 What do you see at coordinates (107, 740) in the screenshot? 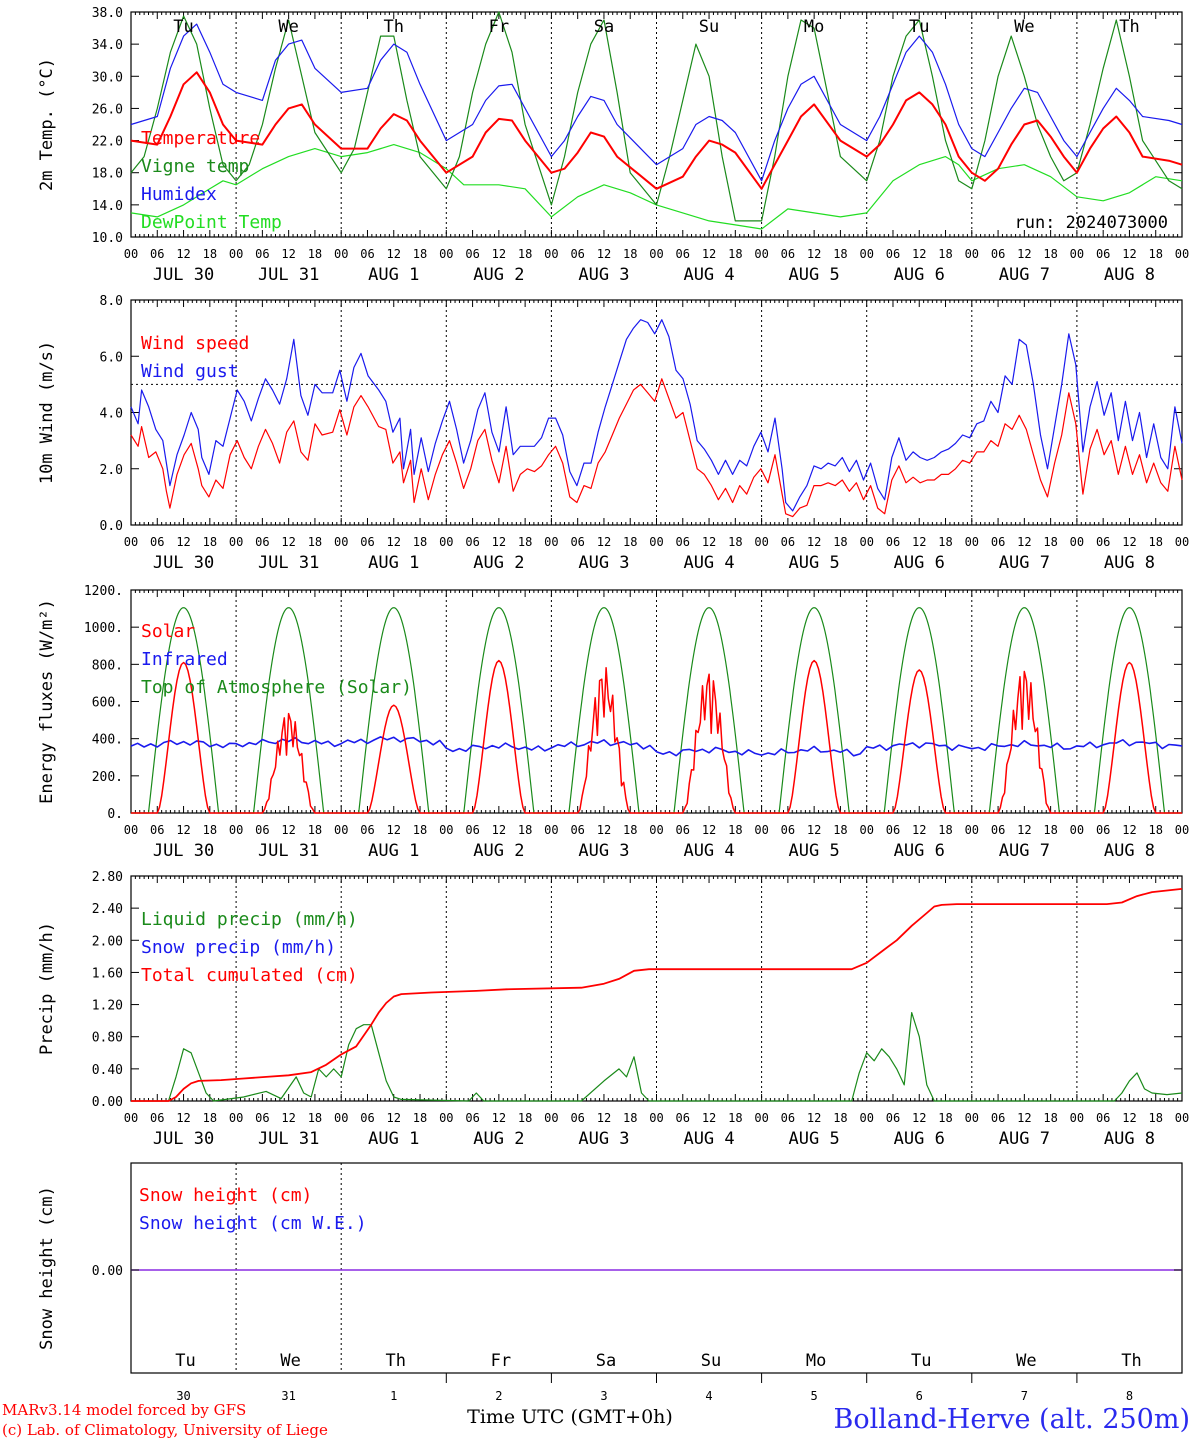
I see `y-tick-label: 400.` at bounding box center [107, 740].